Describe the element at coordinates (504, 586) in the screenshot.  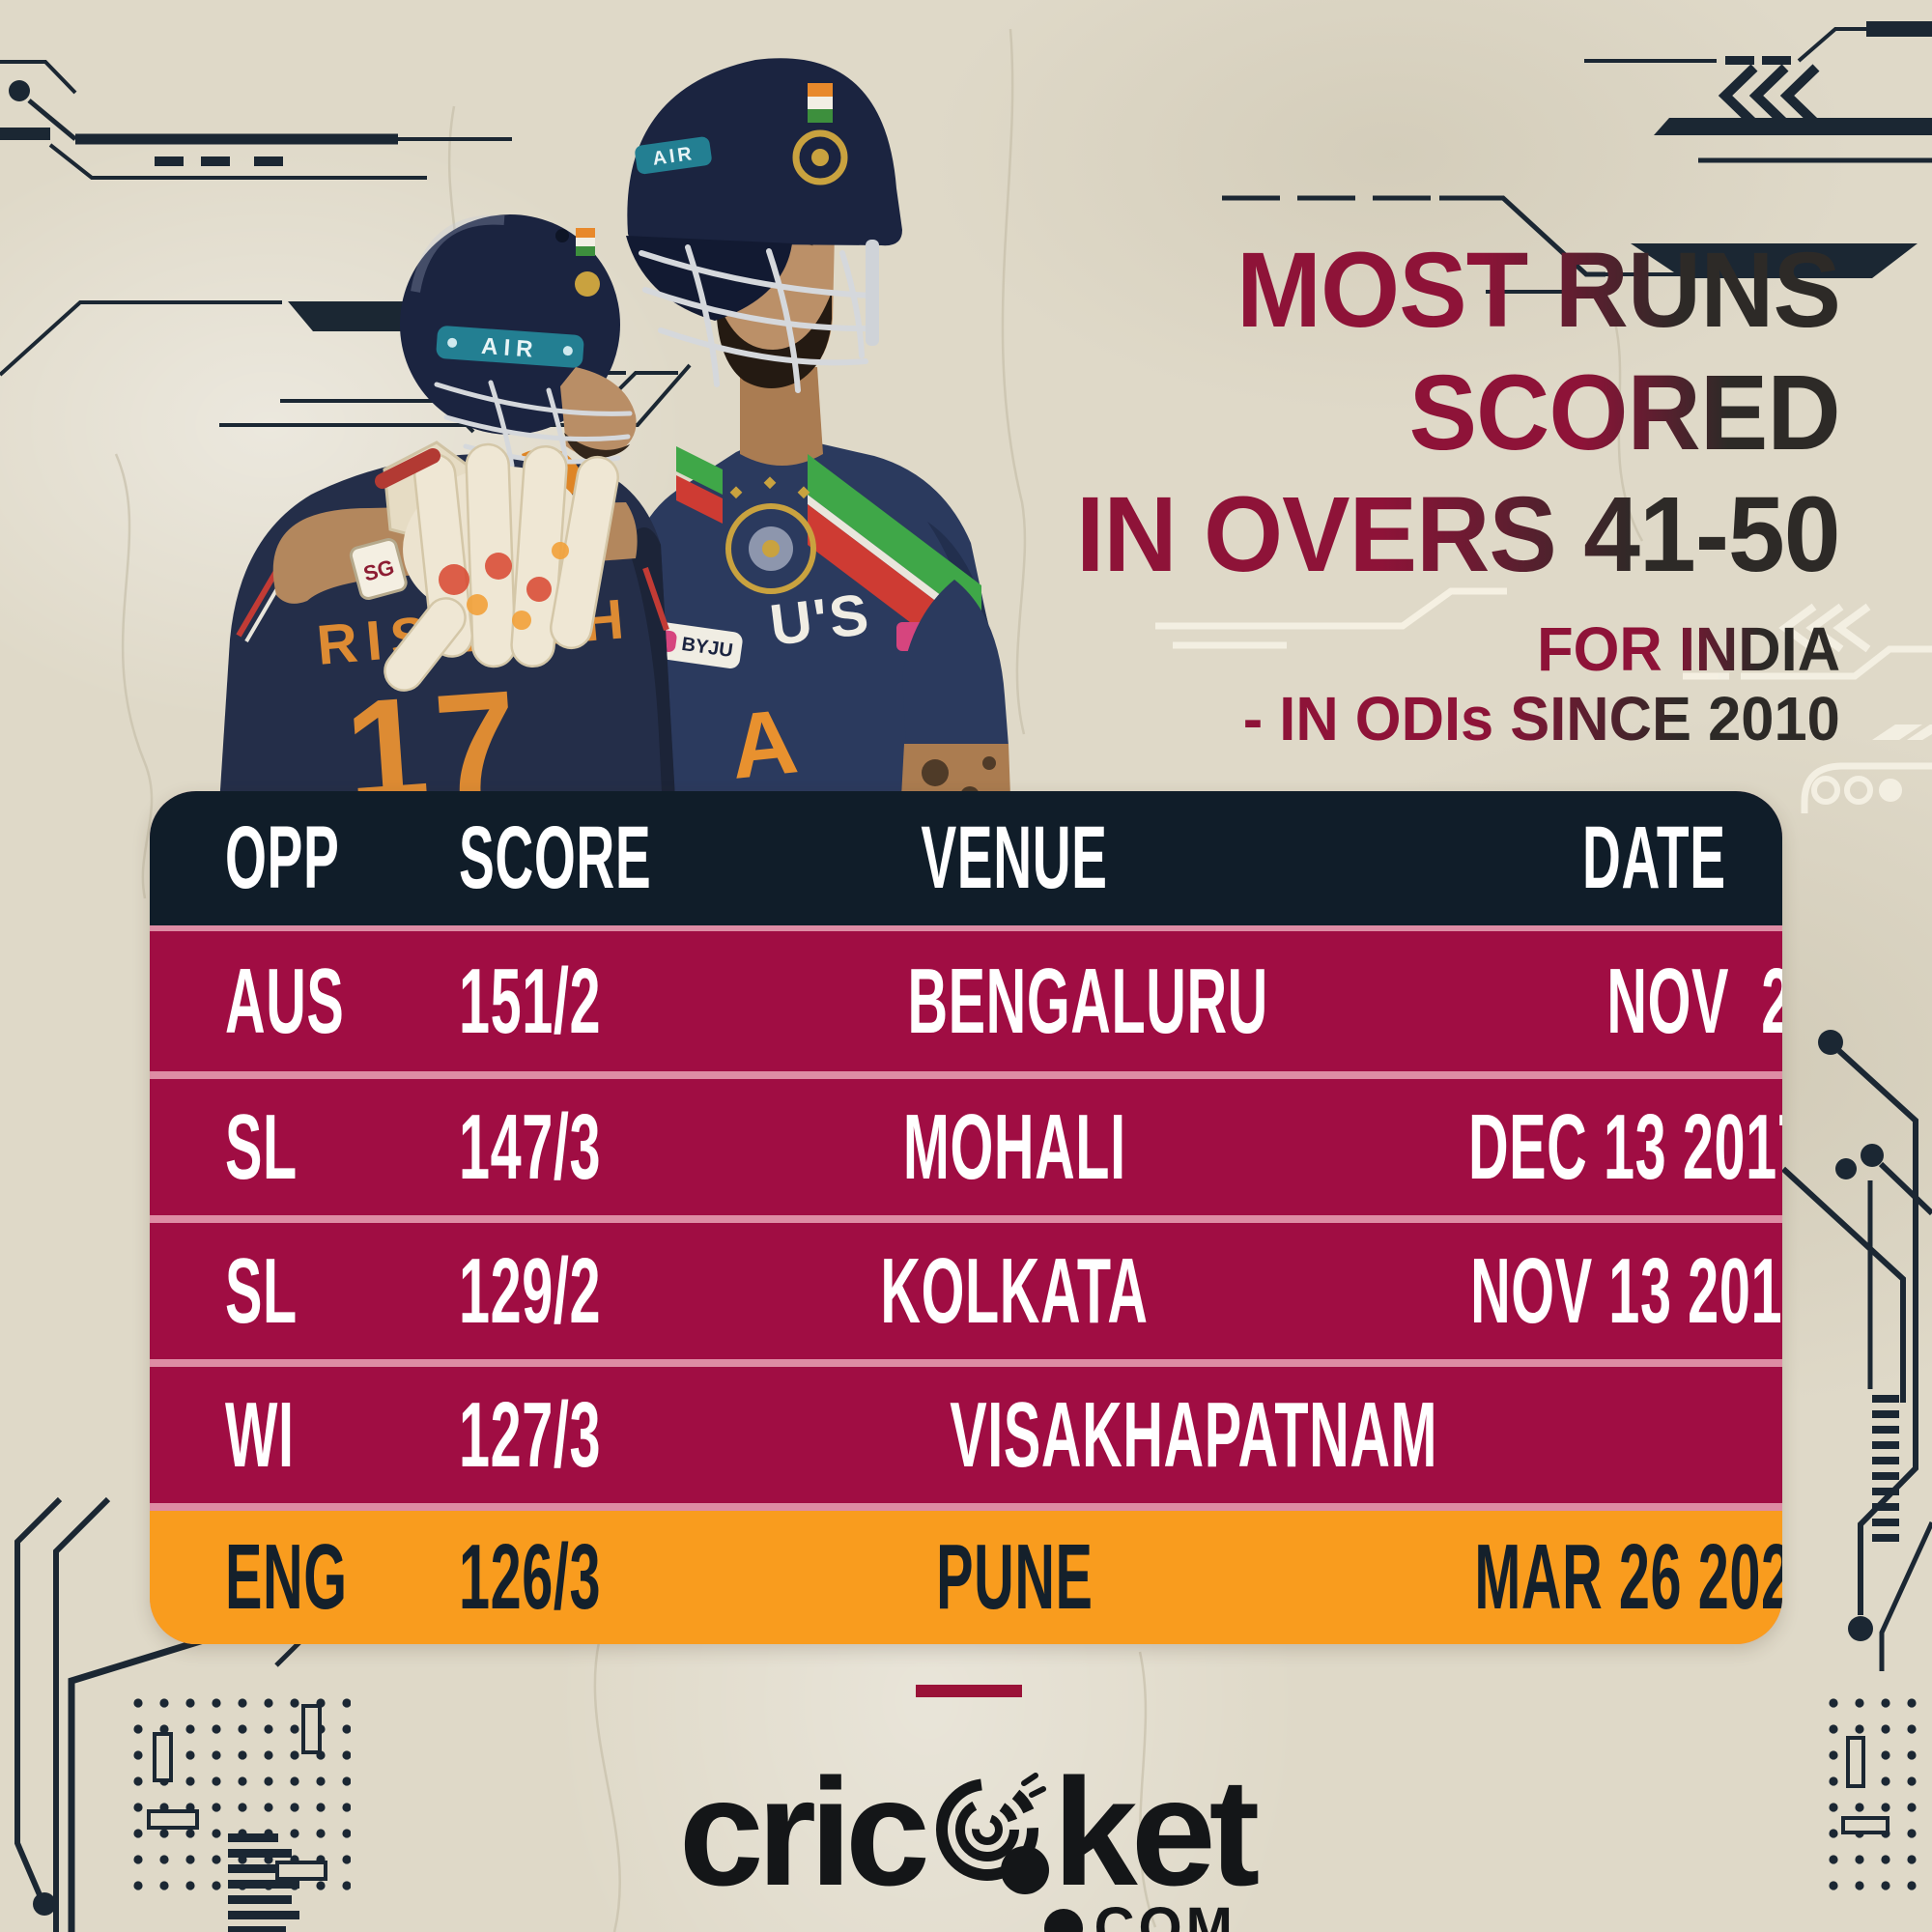
I see `glove-pattern` at that location.